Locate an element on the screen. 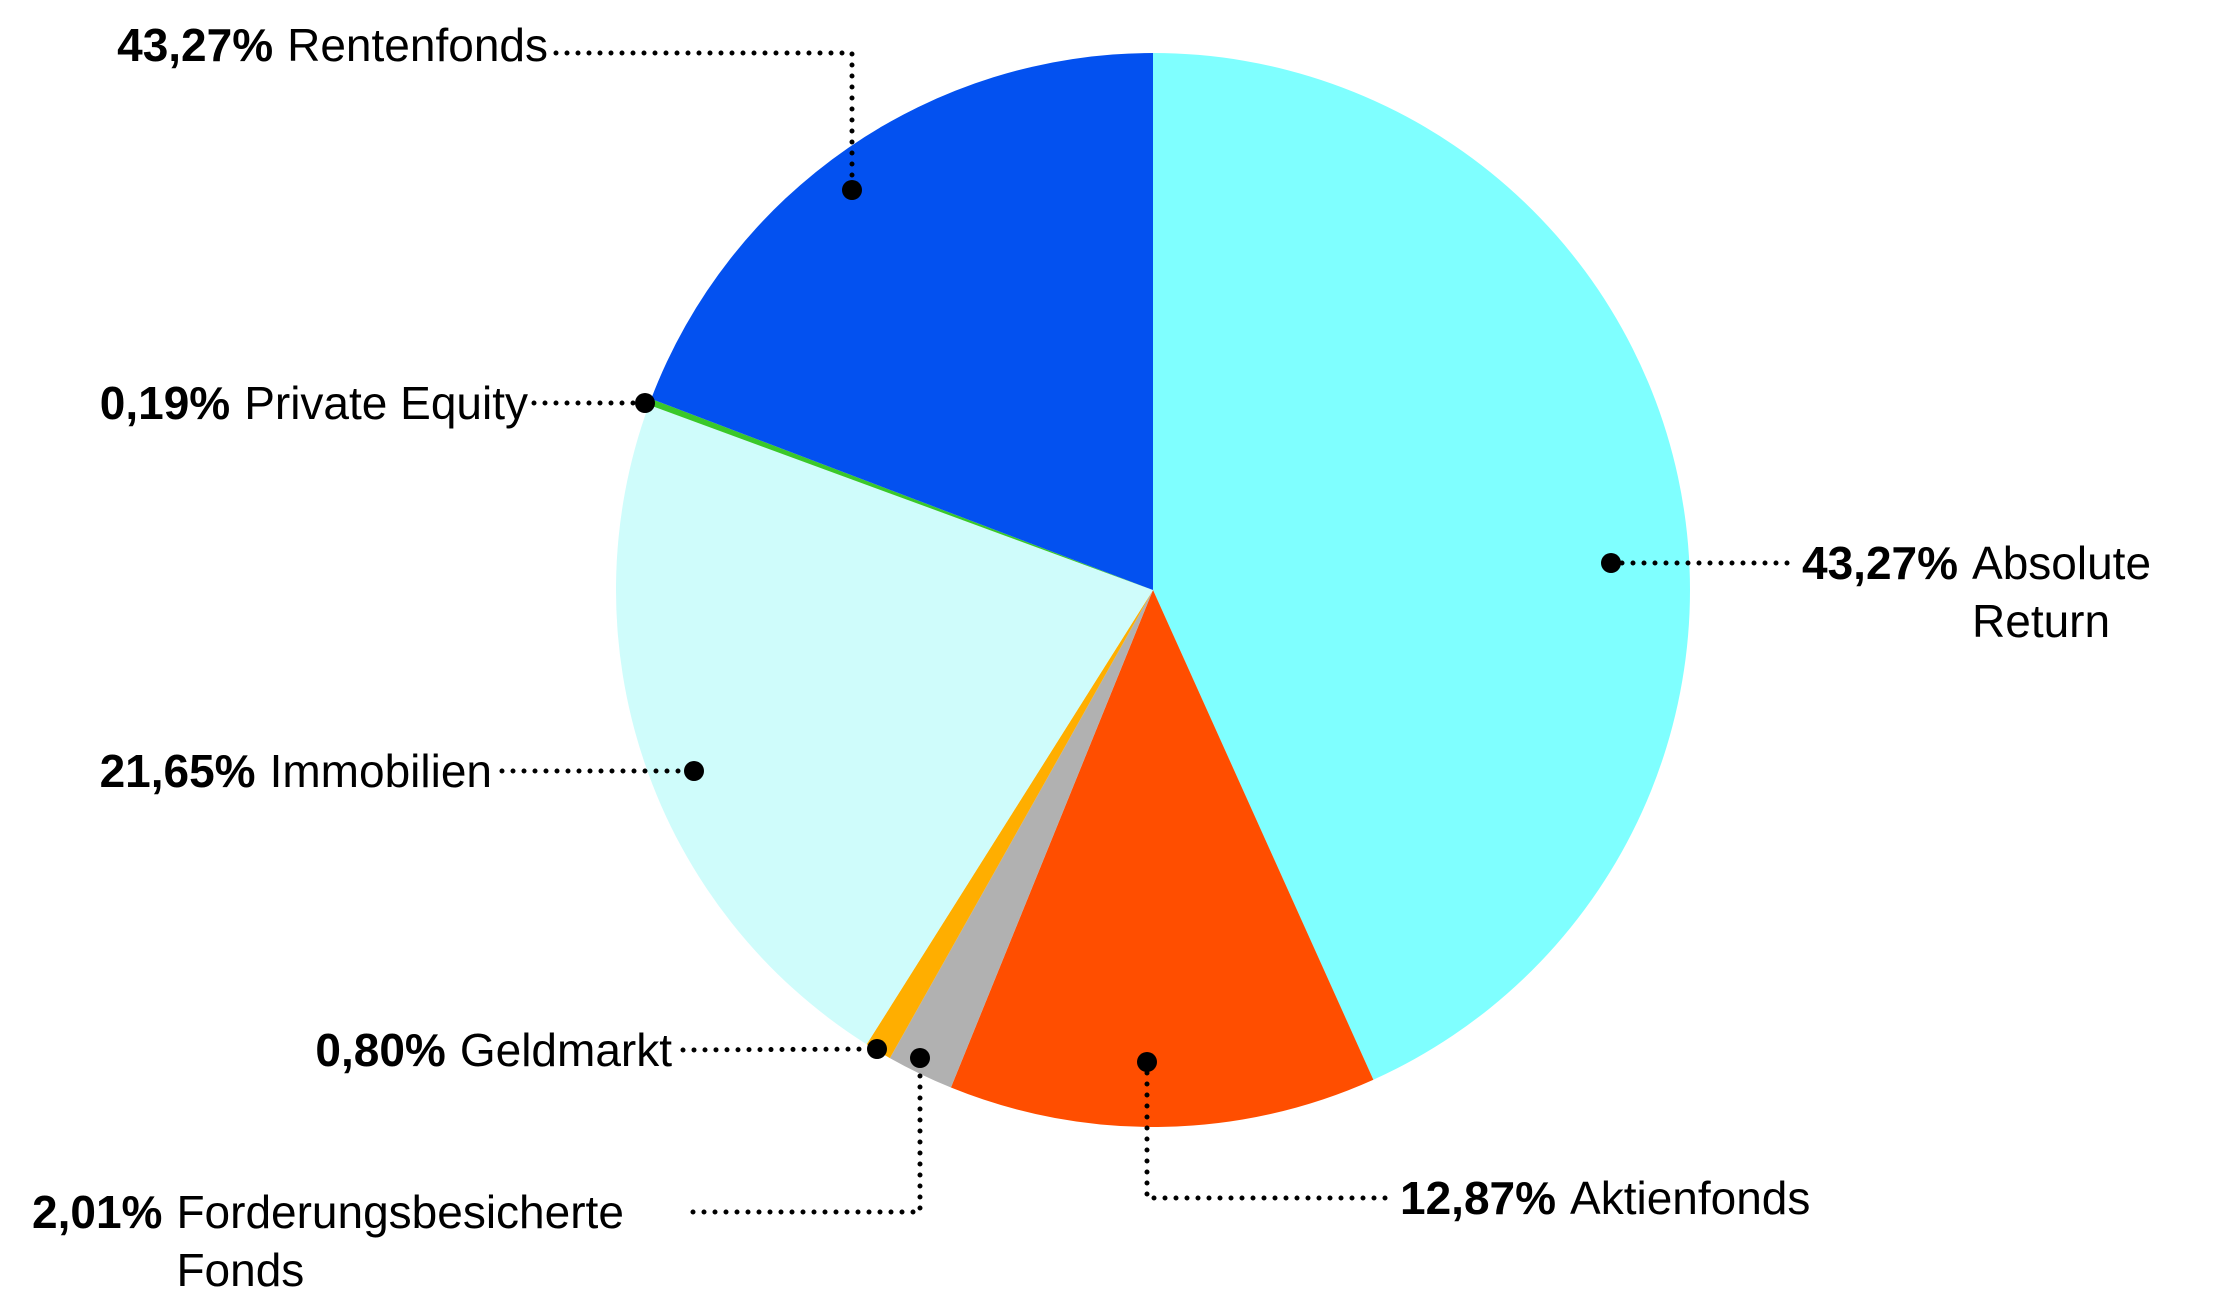 This screenshot has height=1292, width=2213. pie-slice-forderungsbesicherte-fonds is located at coordinates (1021, 839).